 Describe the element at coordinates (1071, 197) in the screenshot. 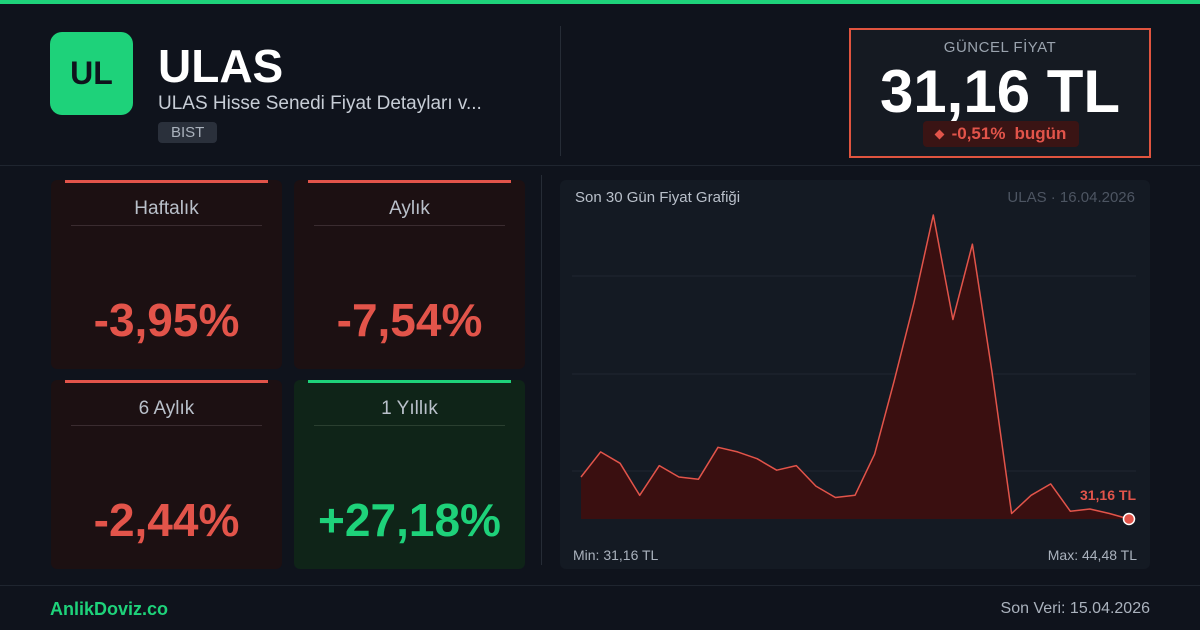

I see `chart-meta: ULAS · 16.04.2026` at that location.